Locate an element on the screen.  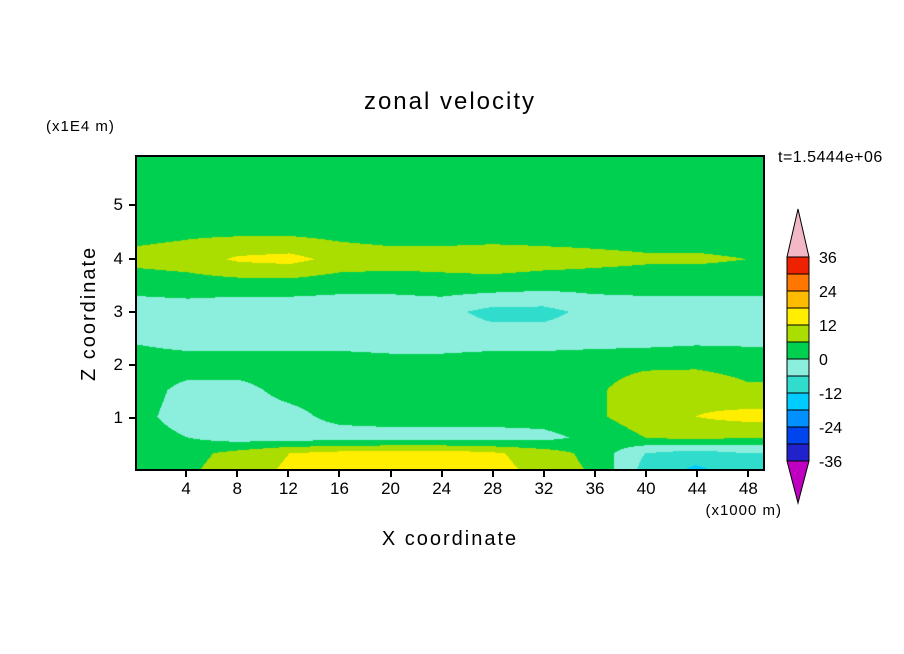
colorbar-label: 0 is located at coordinates (823, 360).